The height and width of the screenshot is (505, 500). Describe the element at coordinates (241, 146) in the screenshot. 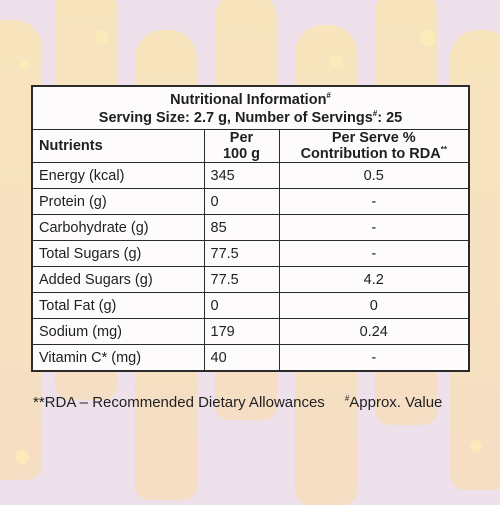

I see `header-per-100g: Per 100 g` at that location.